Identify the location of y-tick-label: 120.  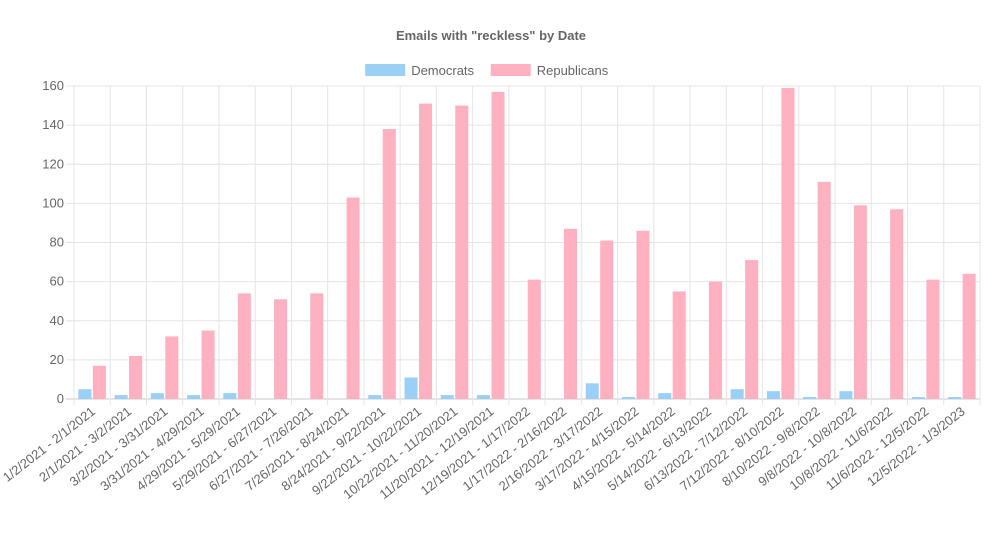
(53, 163).